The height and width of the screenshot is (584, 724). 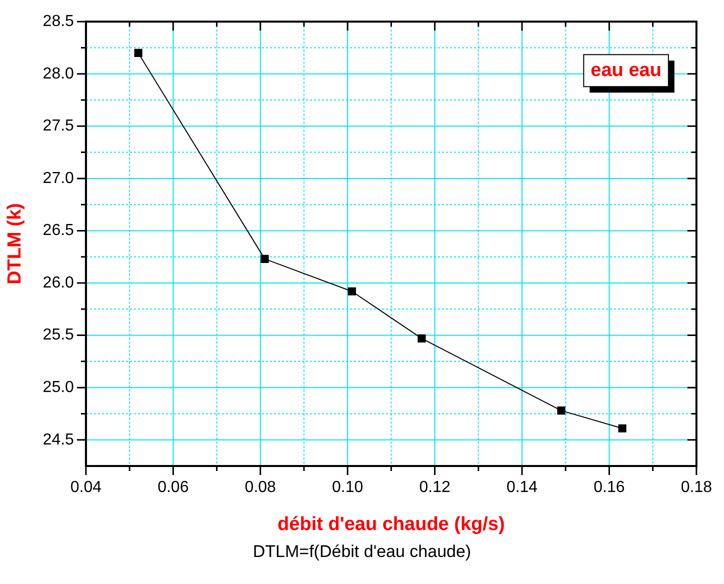 What do you see at coordinates (391, 524) in the screenshot?
I see `x-axis-title: débit d'eau chaude (kg/s)` at bounding box center [391, 524].